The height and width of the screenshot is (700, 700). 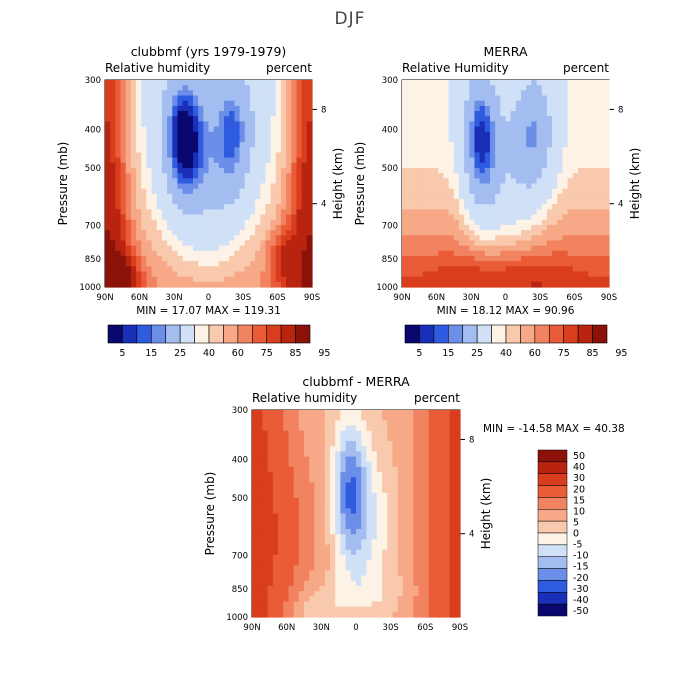 I want to click on colorbar-label: 85, so click(x=593, y=353).